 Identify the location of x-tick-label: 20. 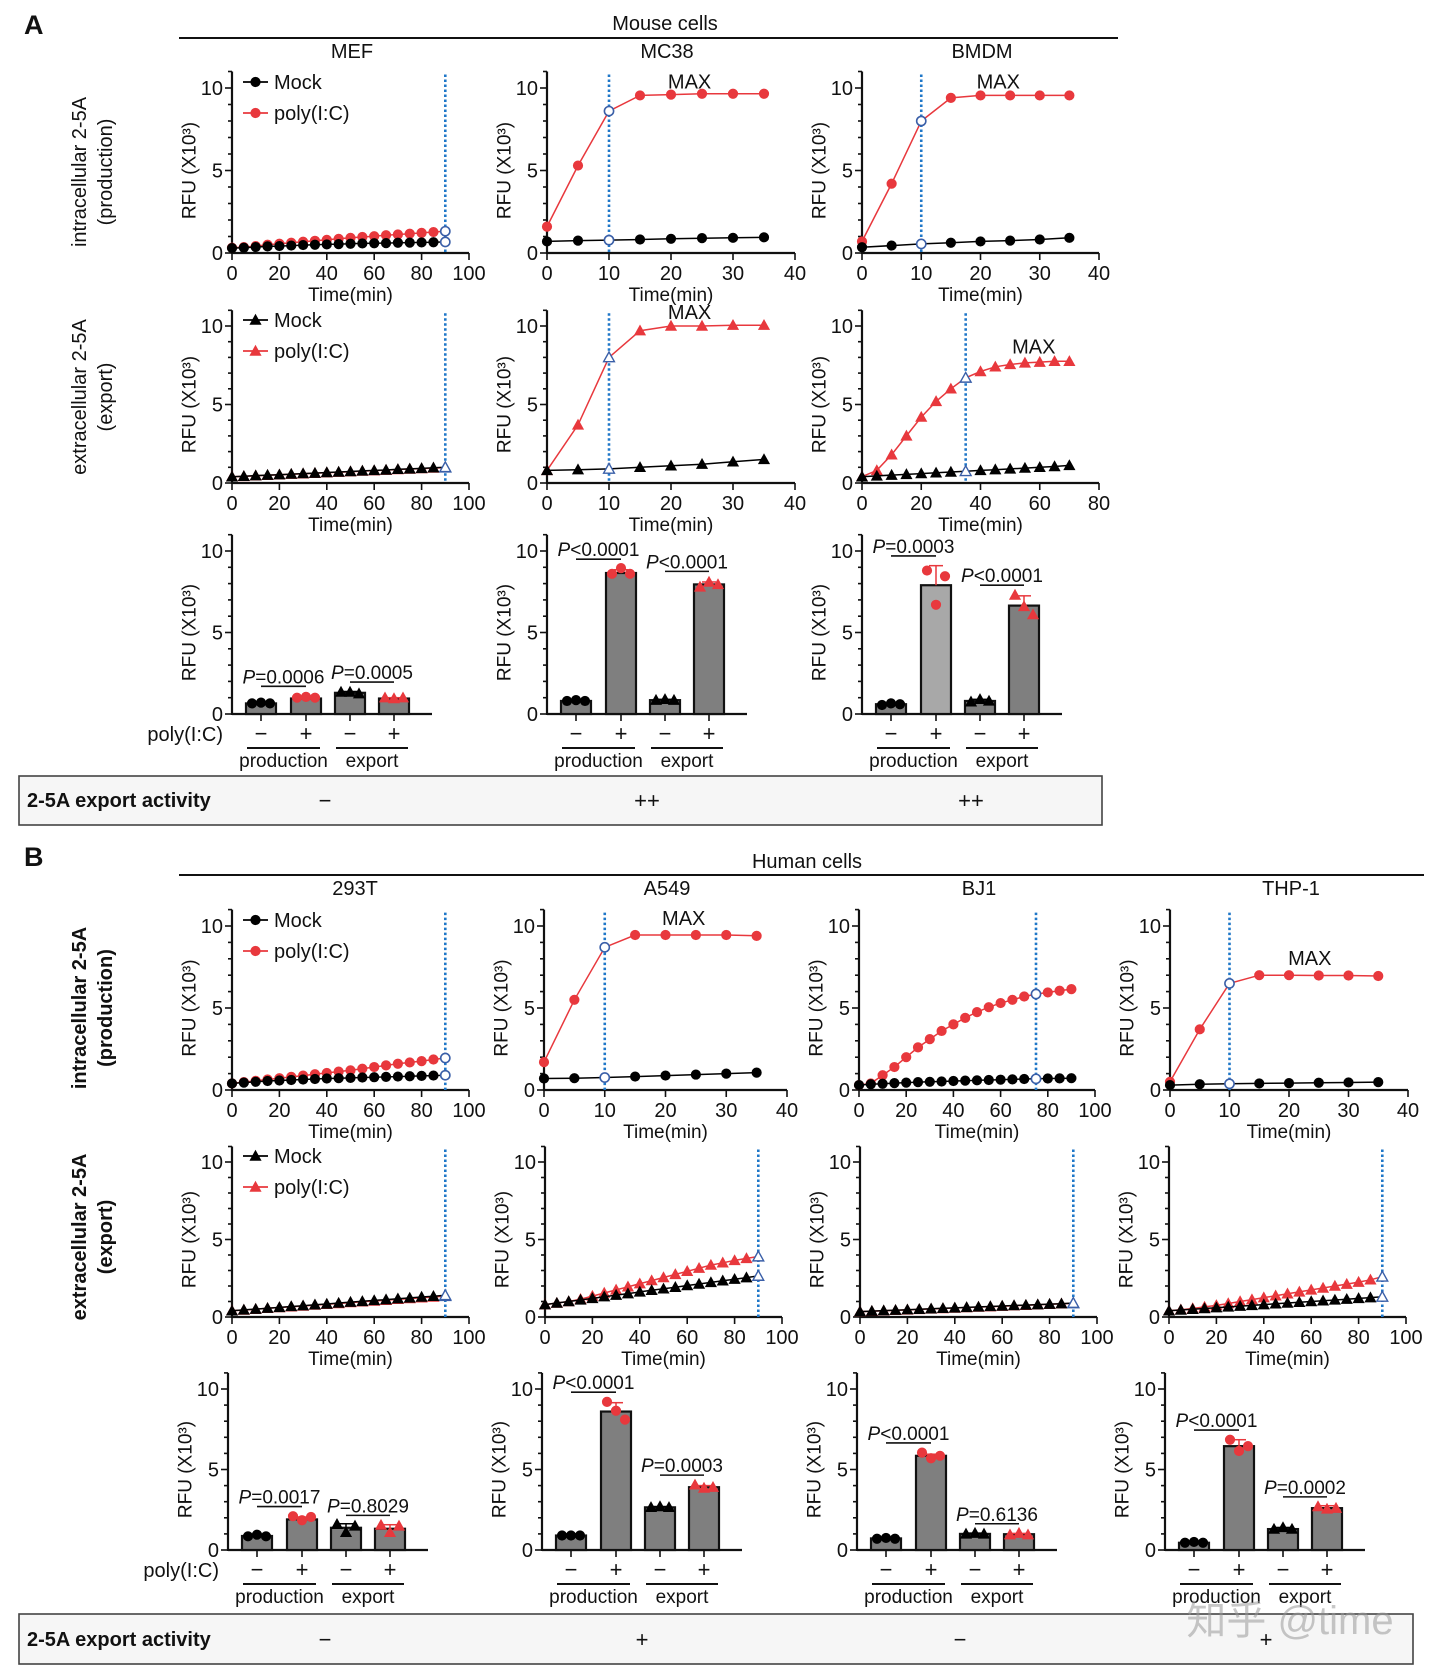
(671, 274).